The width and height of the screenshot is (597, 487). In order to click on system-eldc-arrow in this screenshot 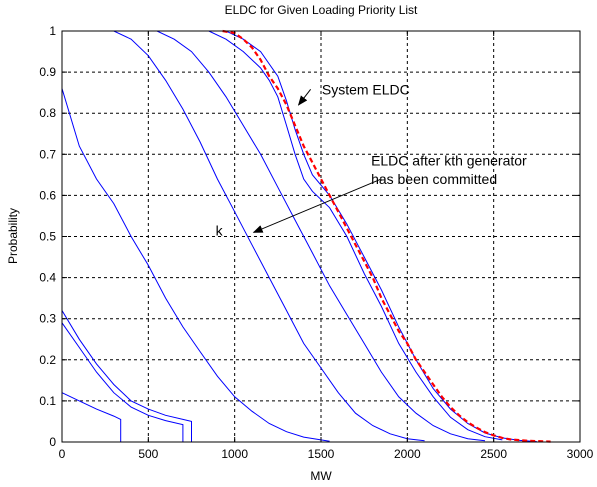, I will do `click(304, 97)`.